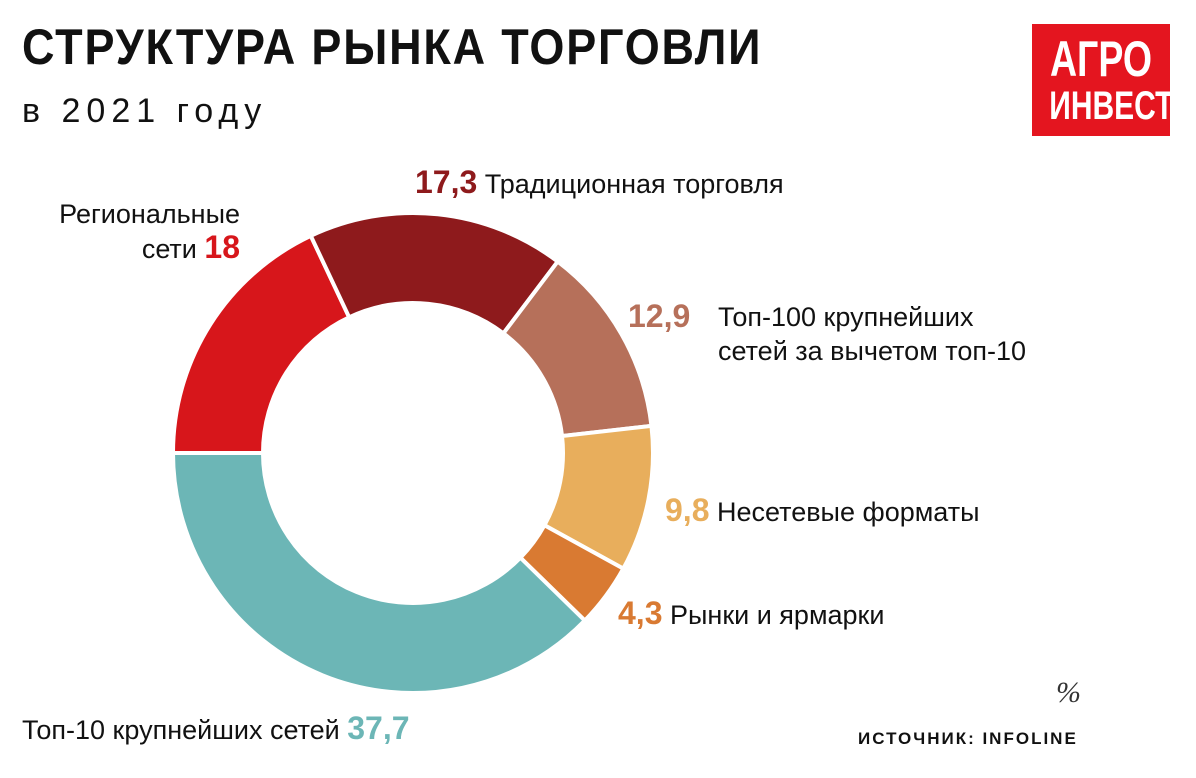 The image size is (1196, 778). Describe the element at coordinates (1101, 59) in the screenshot. I see `logo-line: АГРО` at that location.